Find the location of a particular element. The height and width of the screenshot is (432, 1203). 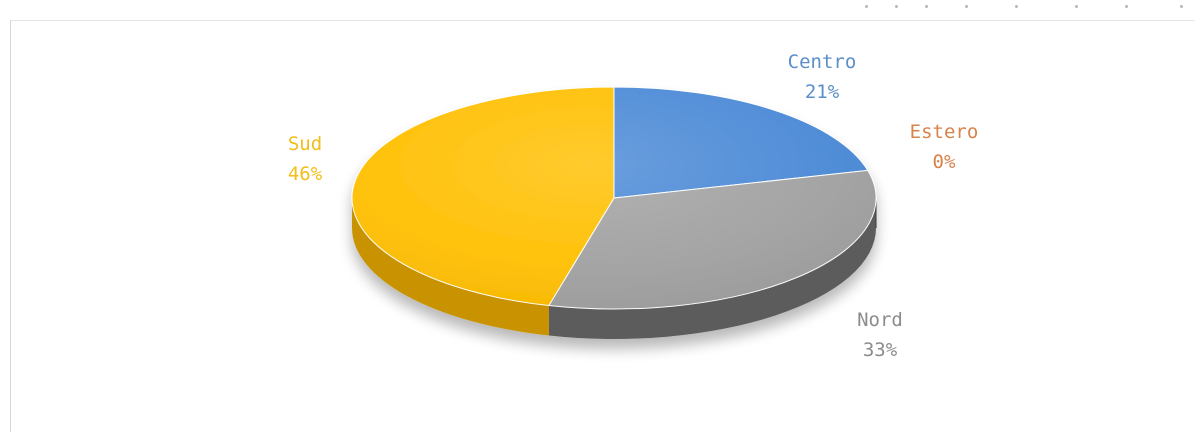

data-label-name: Sud is located at coordinates (305, 144).